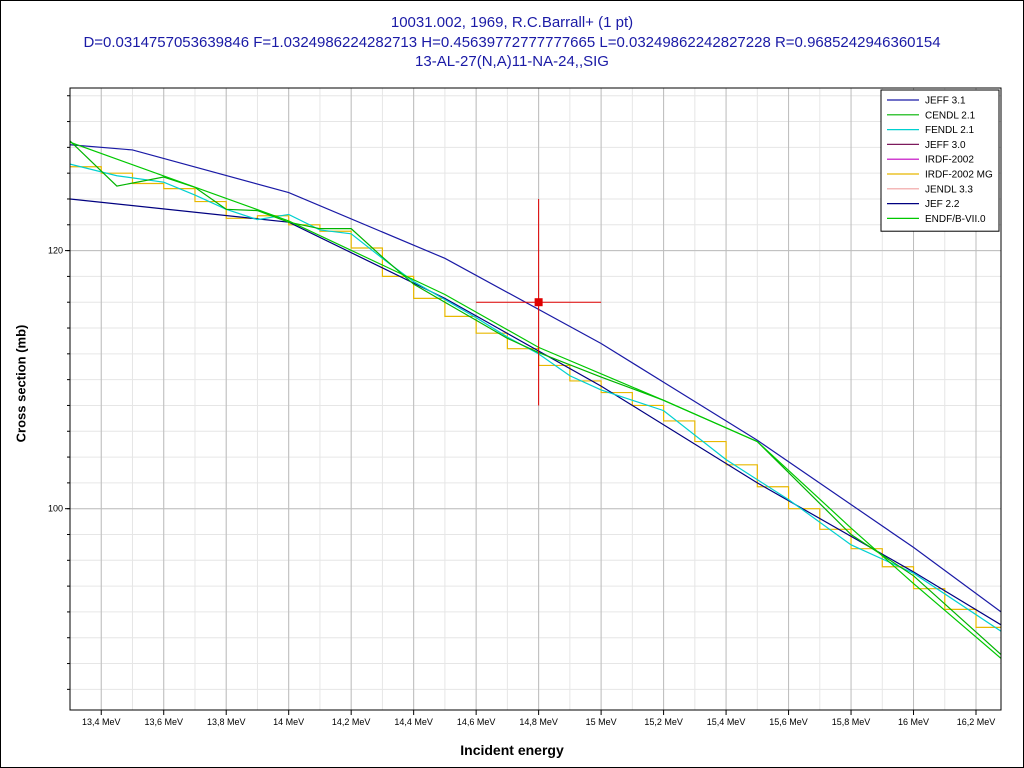 This screenshot has height=768, width=1024. I want to click on legend-box, so click(940, 160).